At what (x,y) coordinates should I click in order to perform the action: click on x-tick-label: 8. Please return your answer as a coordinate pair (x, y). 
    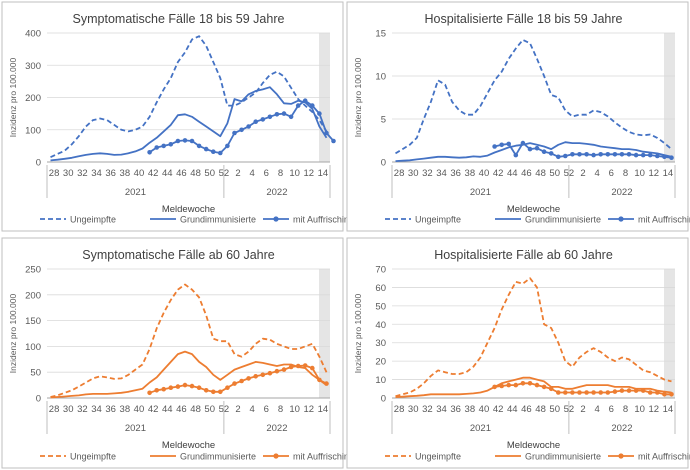
    Looking at the image, I should click on (280, 173).